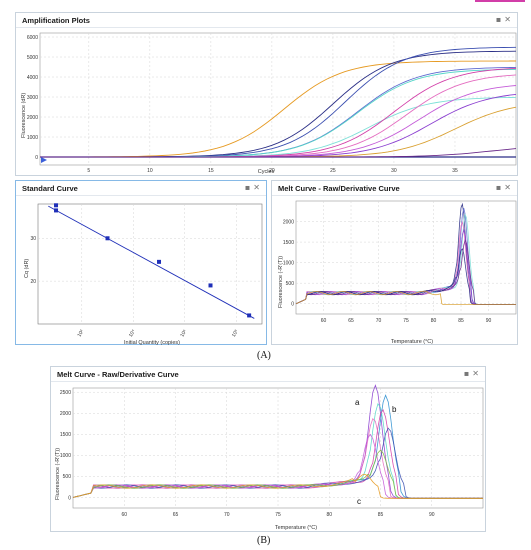 The height and width of the screenshot is (550, 531). I want to click on x-tick-label: 10, so click(150, 171).